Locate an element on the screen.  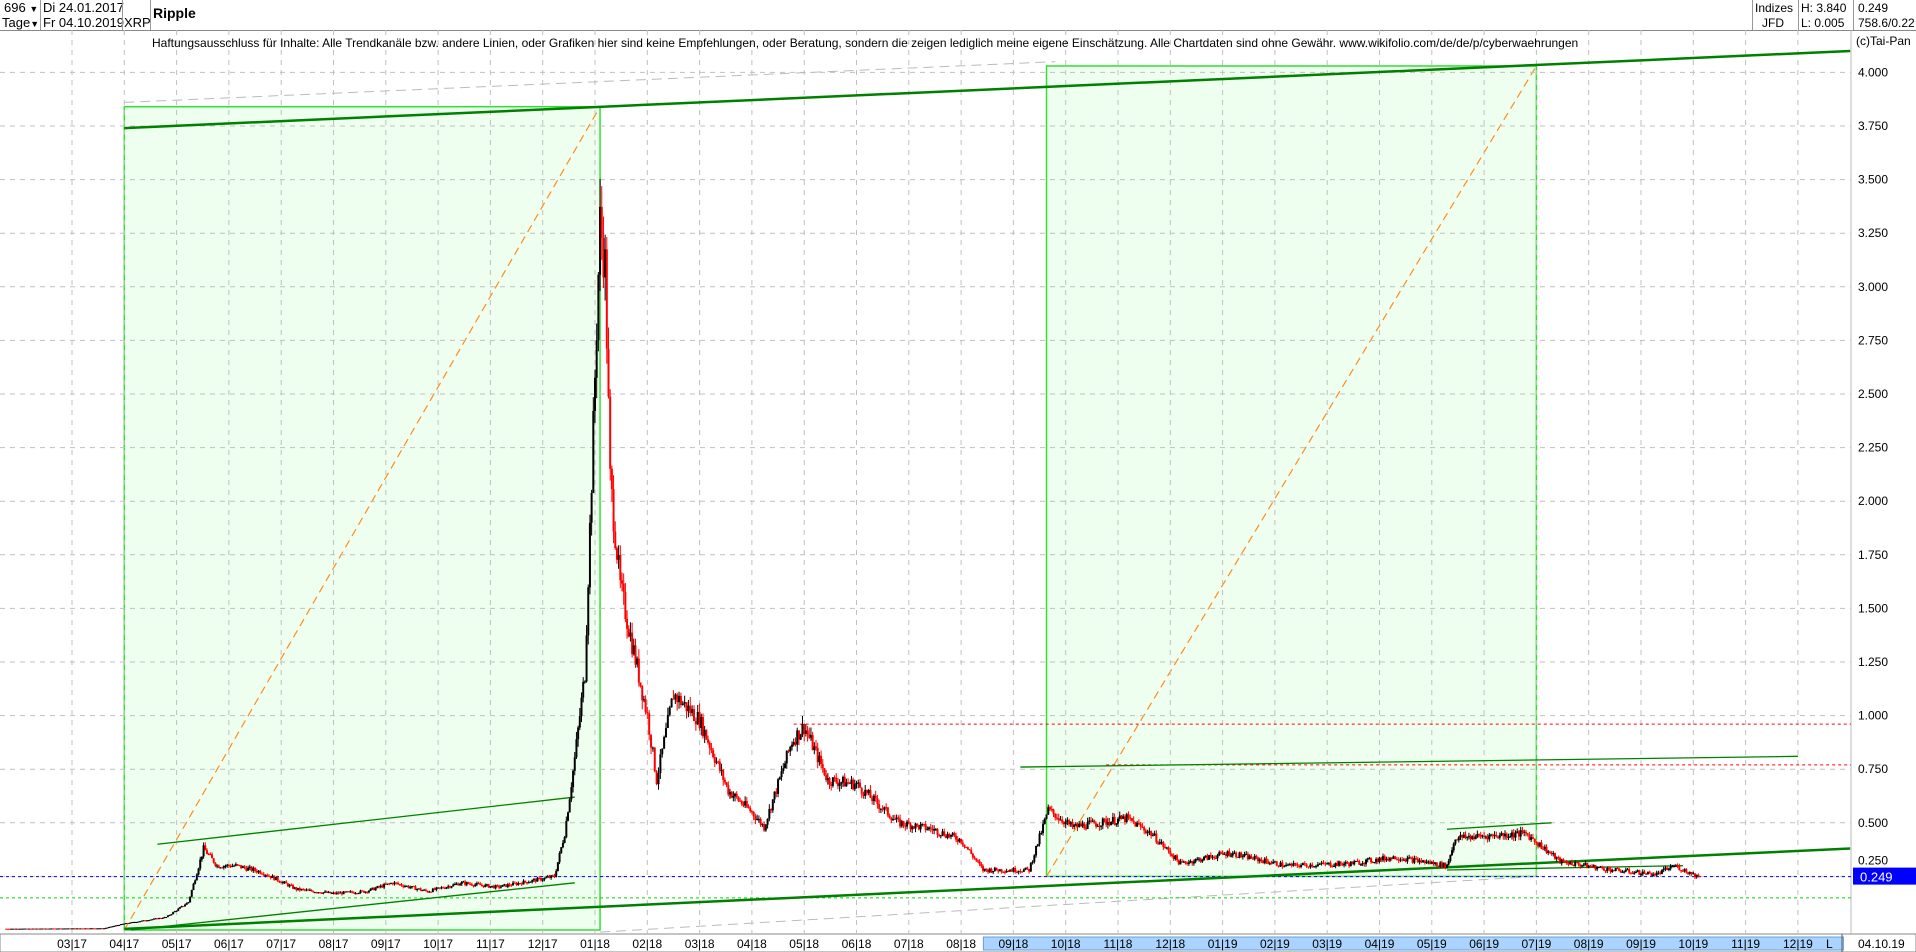
y-tick-label: 3.750 is located at coordinates (1873, 126).